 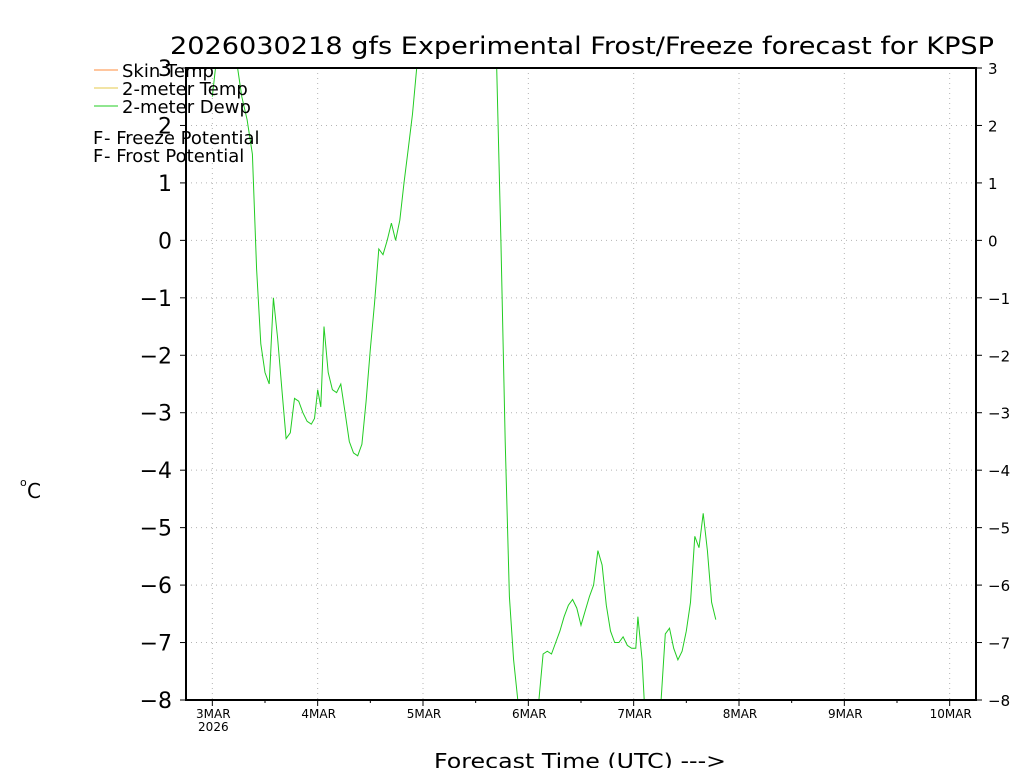 What do you see at coordinates (213, 727) in the screenshot?
I see `x-tick-sublabel: 2026` at bounding box center [213, 727].